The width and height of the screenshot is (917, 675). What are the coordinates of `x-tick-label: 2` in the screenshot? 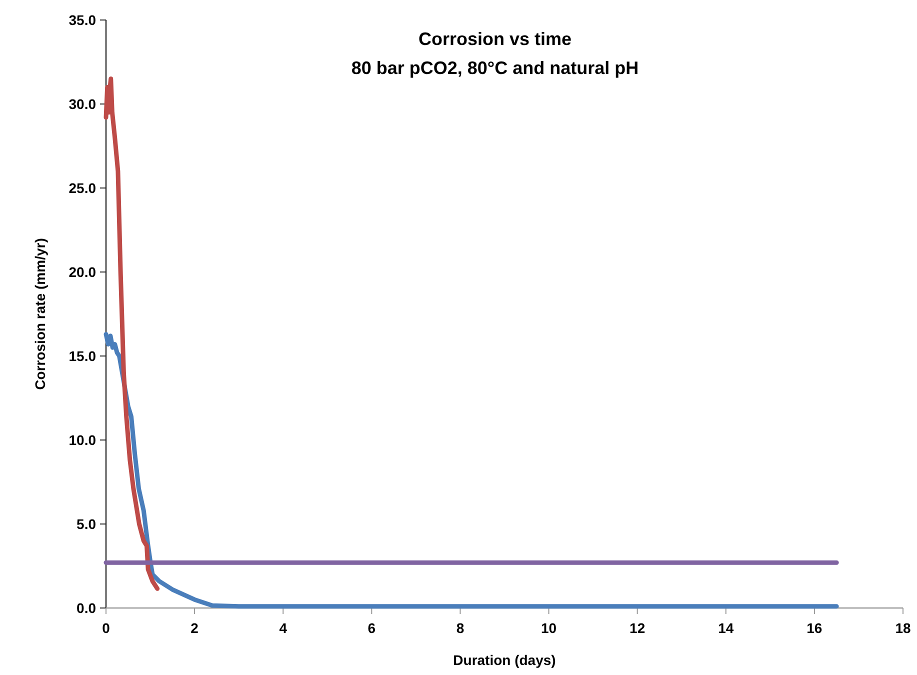 It's located at (194, 628).